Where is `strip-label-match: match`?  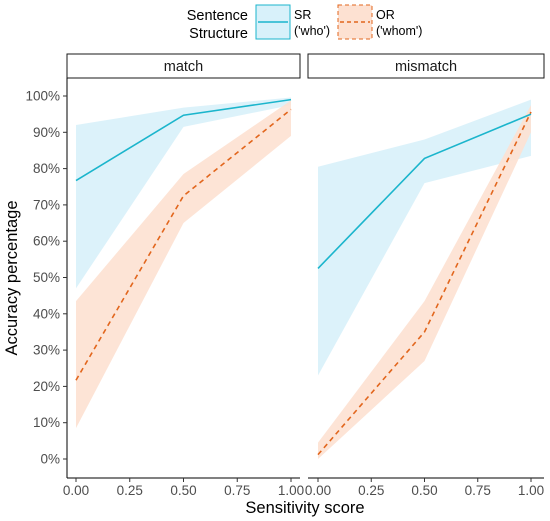
strip-label-match: match is located at coordinates (184, 67).